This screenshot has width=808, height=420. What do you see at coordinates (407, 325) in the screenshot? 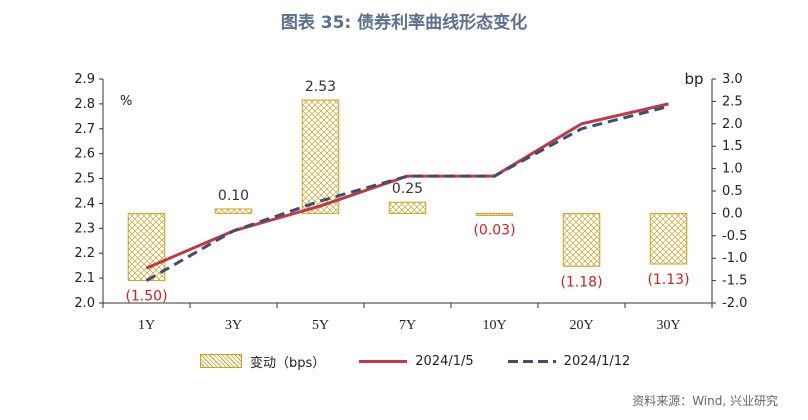
I see `x-tick-label: 7Y` at bounding box center [407, 325].